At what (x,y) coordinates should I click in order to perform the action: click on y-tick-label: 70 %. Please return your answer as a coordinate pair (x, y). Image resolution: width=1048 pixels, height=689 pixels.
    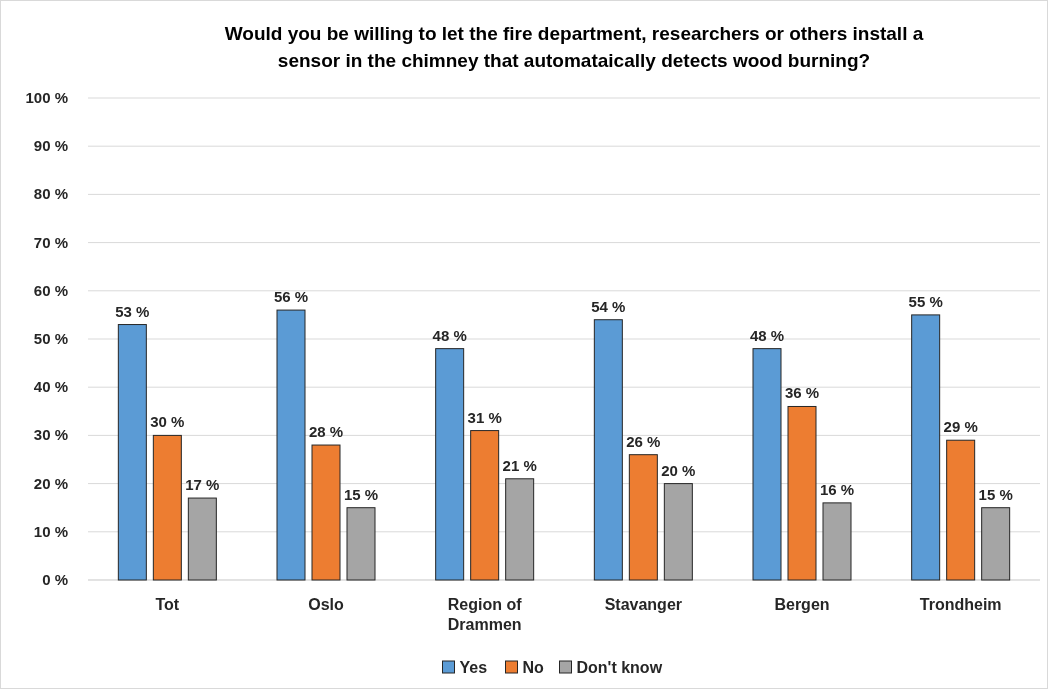
    Looking at the image, I should click on (50, 242).